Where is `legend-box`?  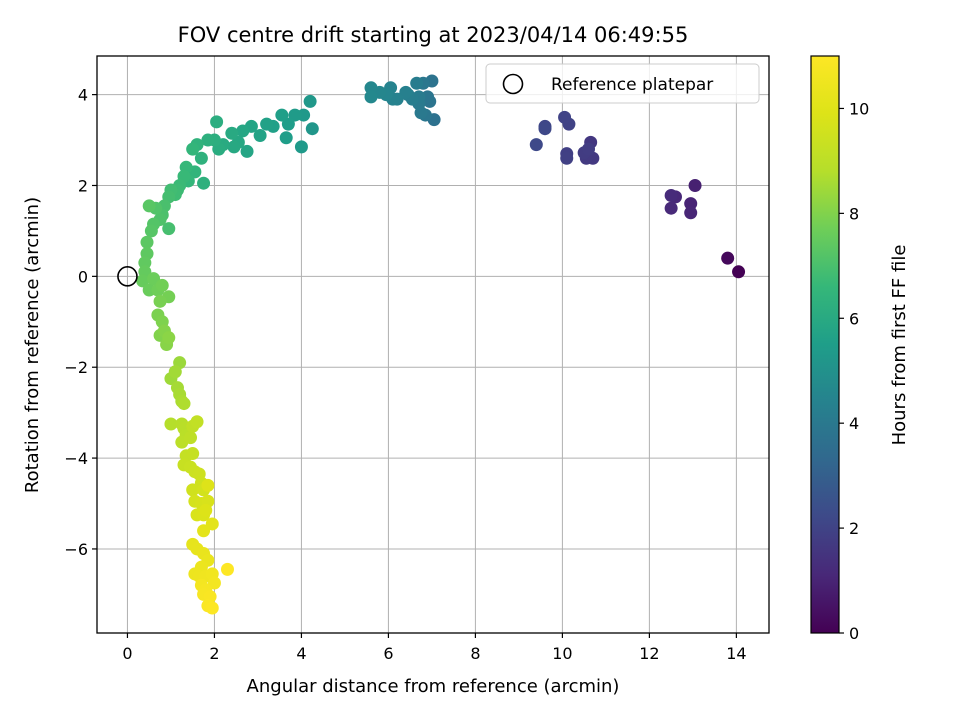
legend-box is located at coordinates (622, 83).